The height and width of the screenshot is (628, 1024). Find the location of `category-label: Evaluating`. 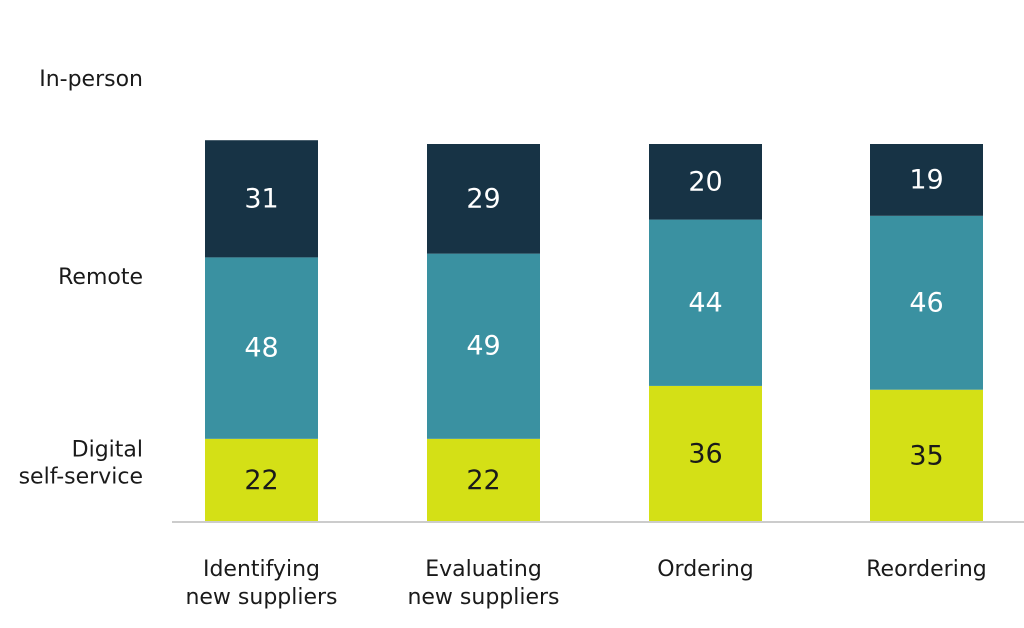

category-label: Evaluating is located at coordinates (483, 569).